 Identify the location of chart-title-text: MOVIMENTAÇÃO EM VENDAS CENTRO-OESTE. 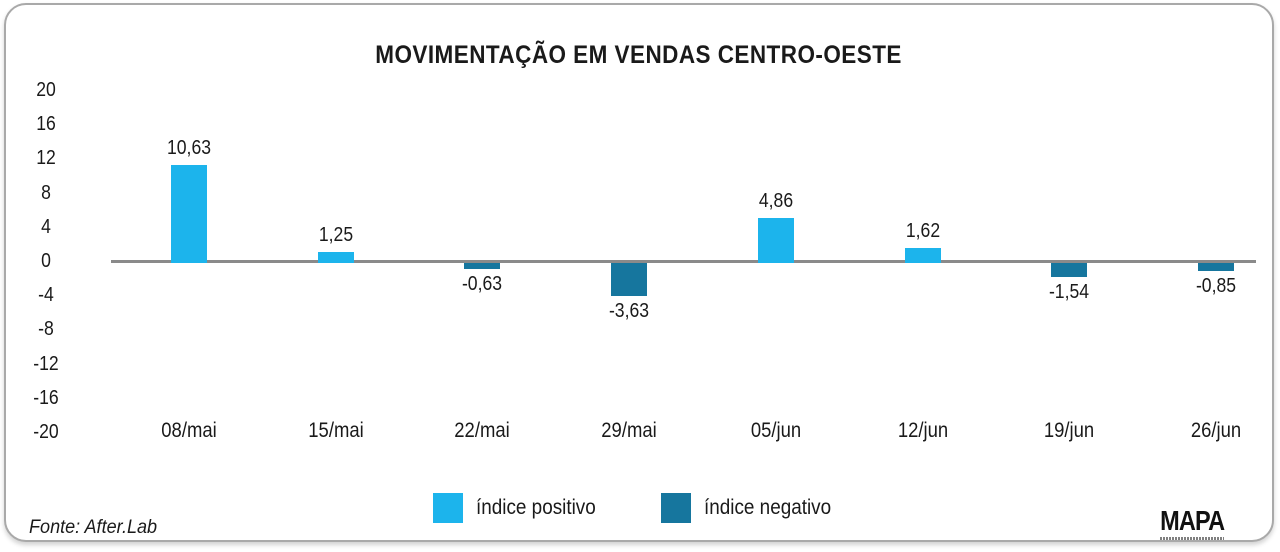
(639, 55).